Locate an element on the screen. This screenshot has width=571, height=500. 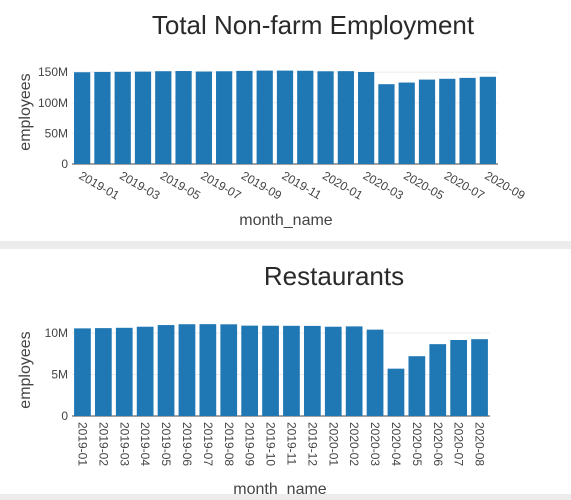
y-tick-label: 10M is located at coordinates (56, 333).